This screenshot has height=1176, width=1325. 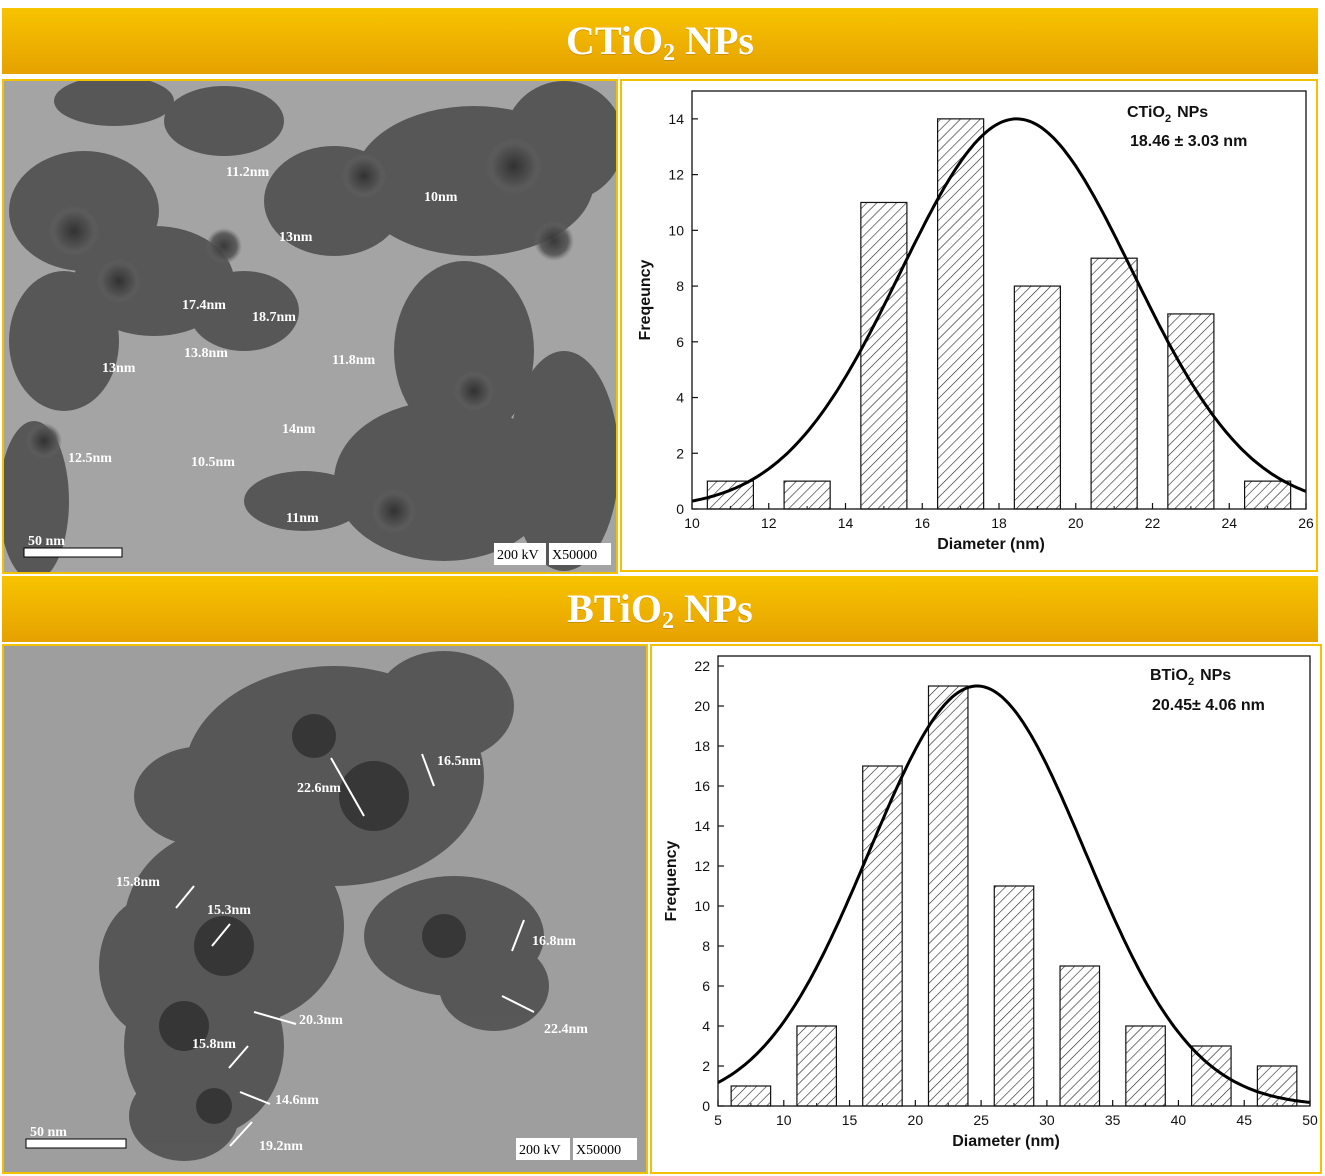 What do you see at coordinates (554, 941) in the screenshot?
I see `measurement-label: 16.8nm` at bounding box center [554, 941].